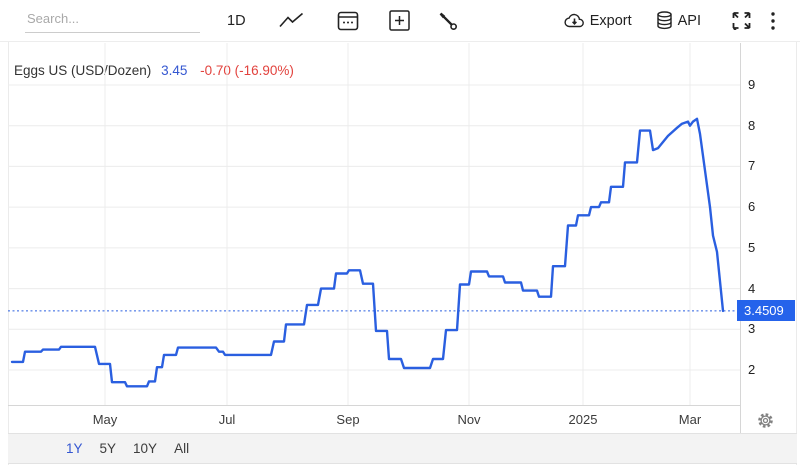  I want to click on y-tick-label: 9, so click(752, 84).